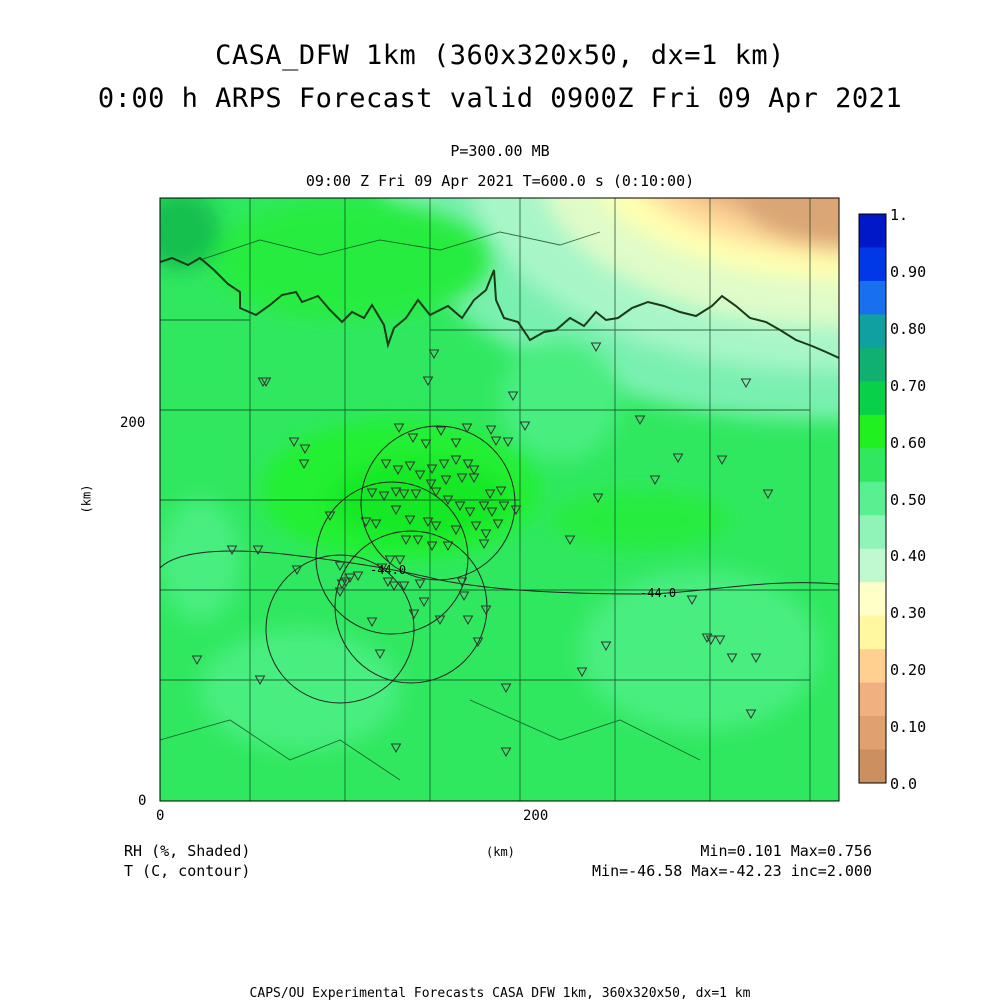  I want to click on colorbar-label: 1., so click(899, 215).